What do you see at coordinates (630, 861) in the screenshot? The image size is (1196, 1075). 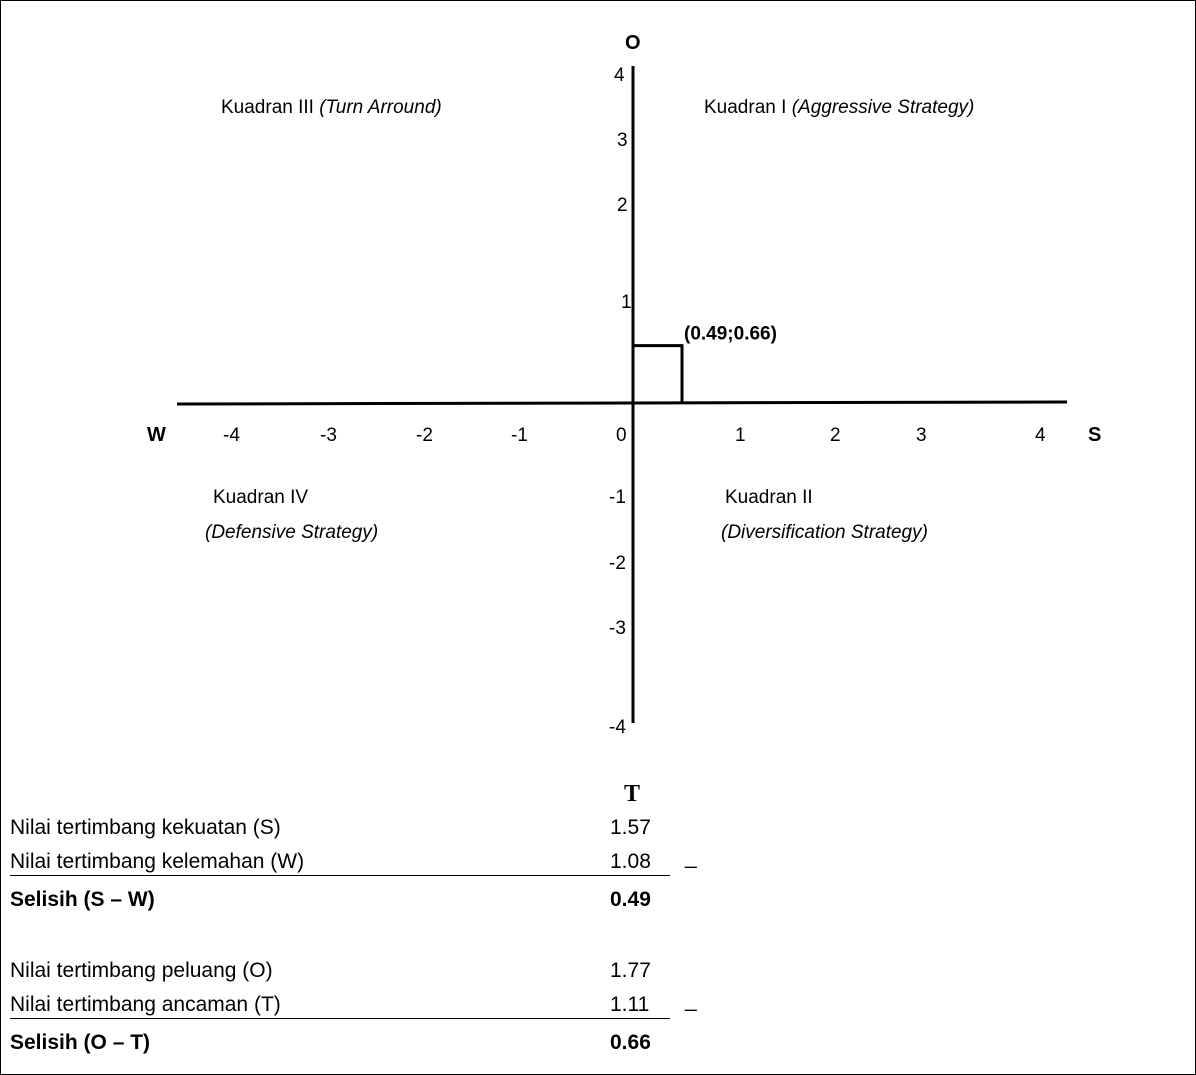 I see `calc-value: 1.08` at bounding box center [630, 861].